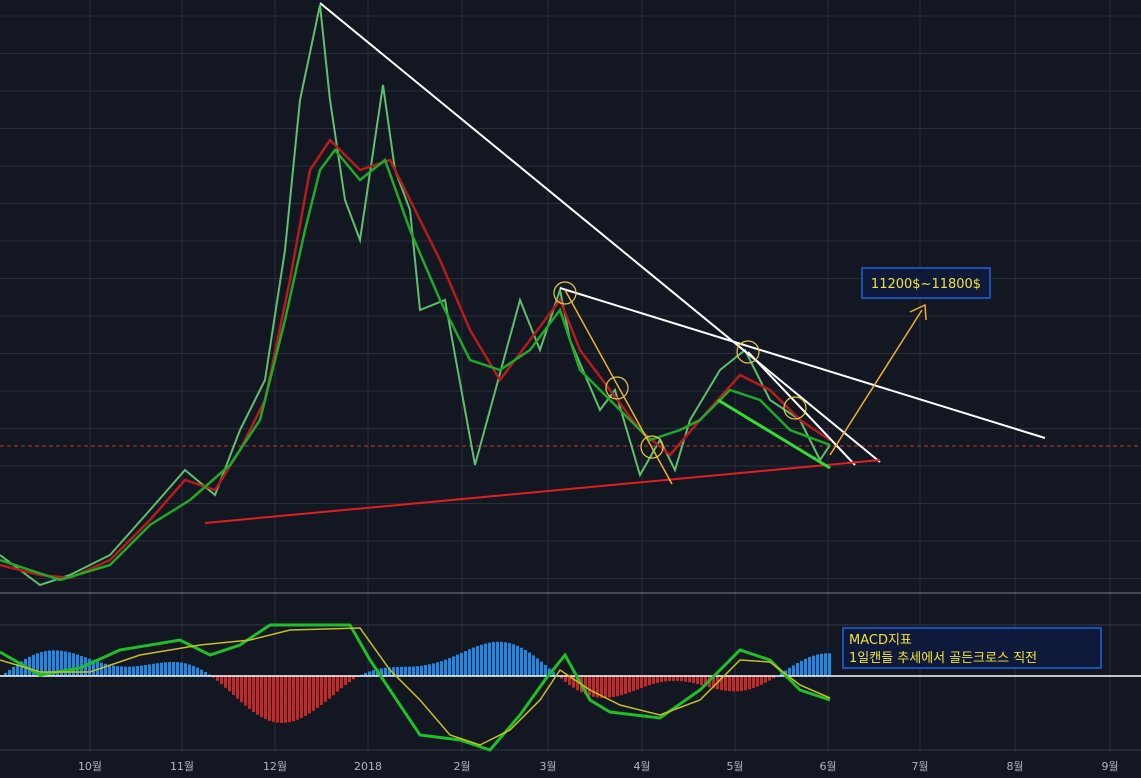 Image resolution: width=1141 pixels, height=778 pixels. I want to click on arrow, so click(876, 382).